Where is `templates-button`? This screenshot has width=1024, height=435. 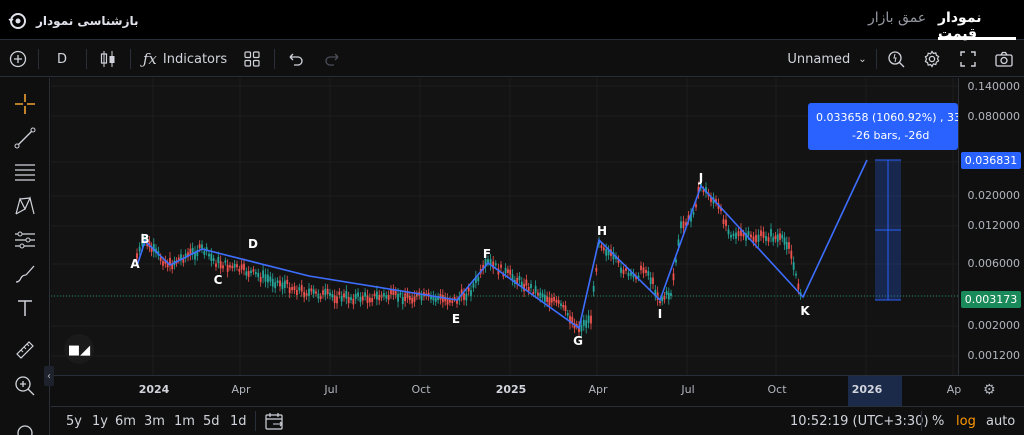
templates-button is located at coordinates (252, 59).